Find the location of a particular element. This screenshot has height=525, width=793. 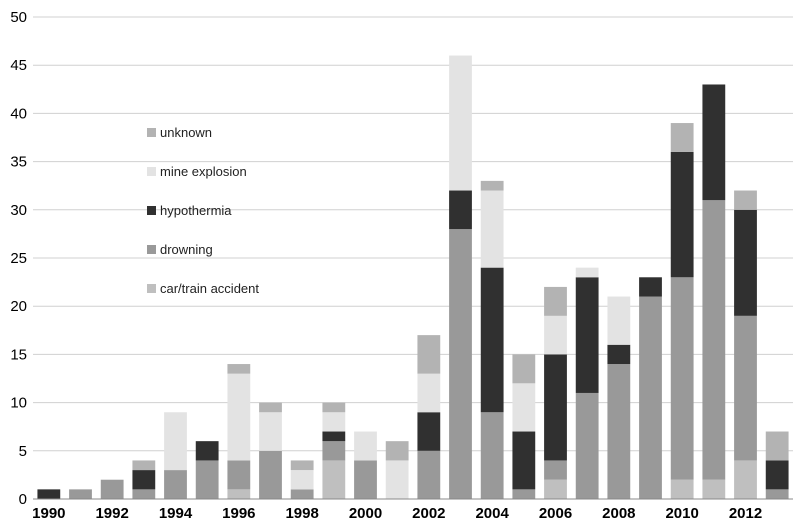

y-tick-label: 45 is located at coordinates (18, 65).